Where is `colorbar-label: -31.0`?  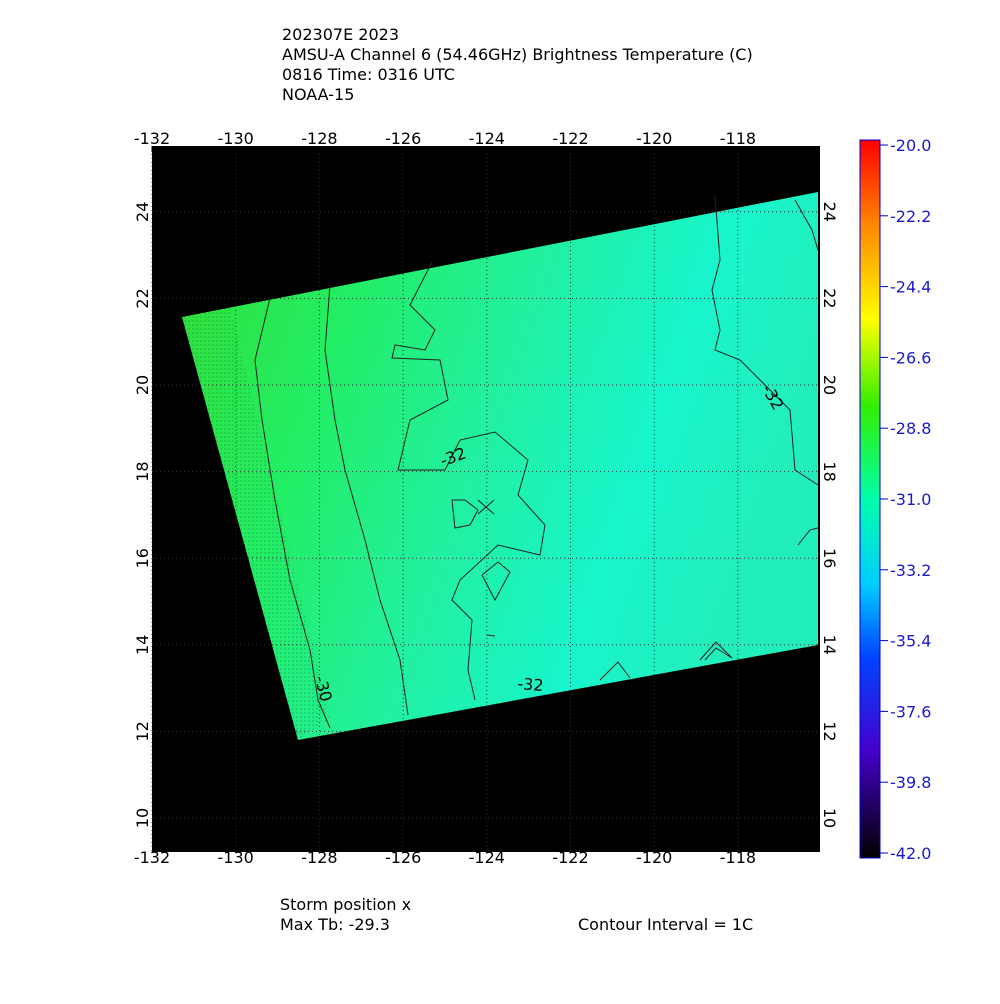 colorbar-label: -31.0 is located at coordinates (910, 499).